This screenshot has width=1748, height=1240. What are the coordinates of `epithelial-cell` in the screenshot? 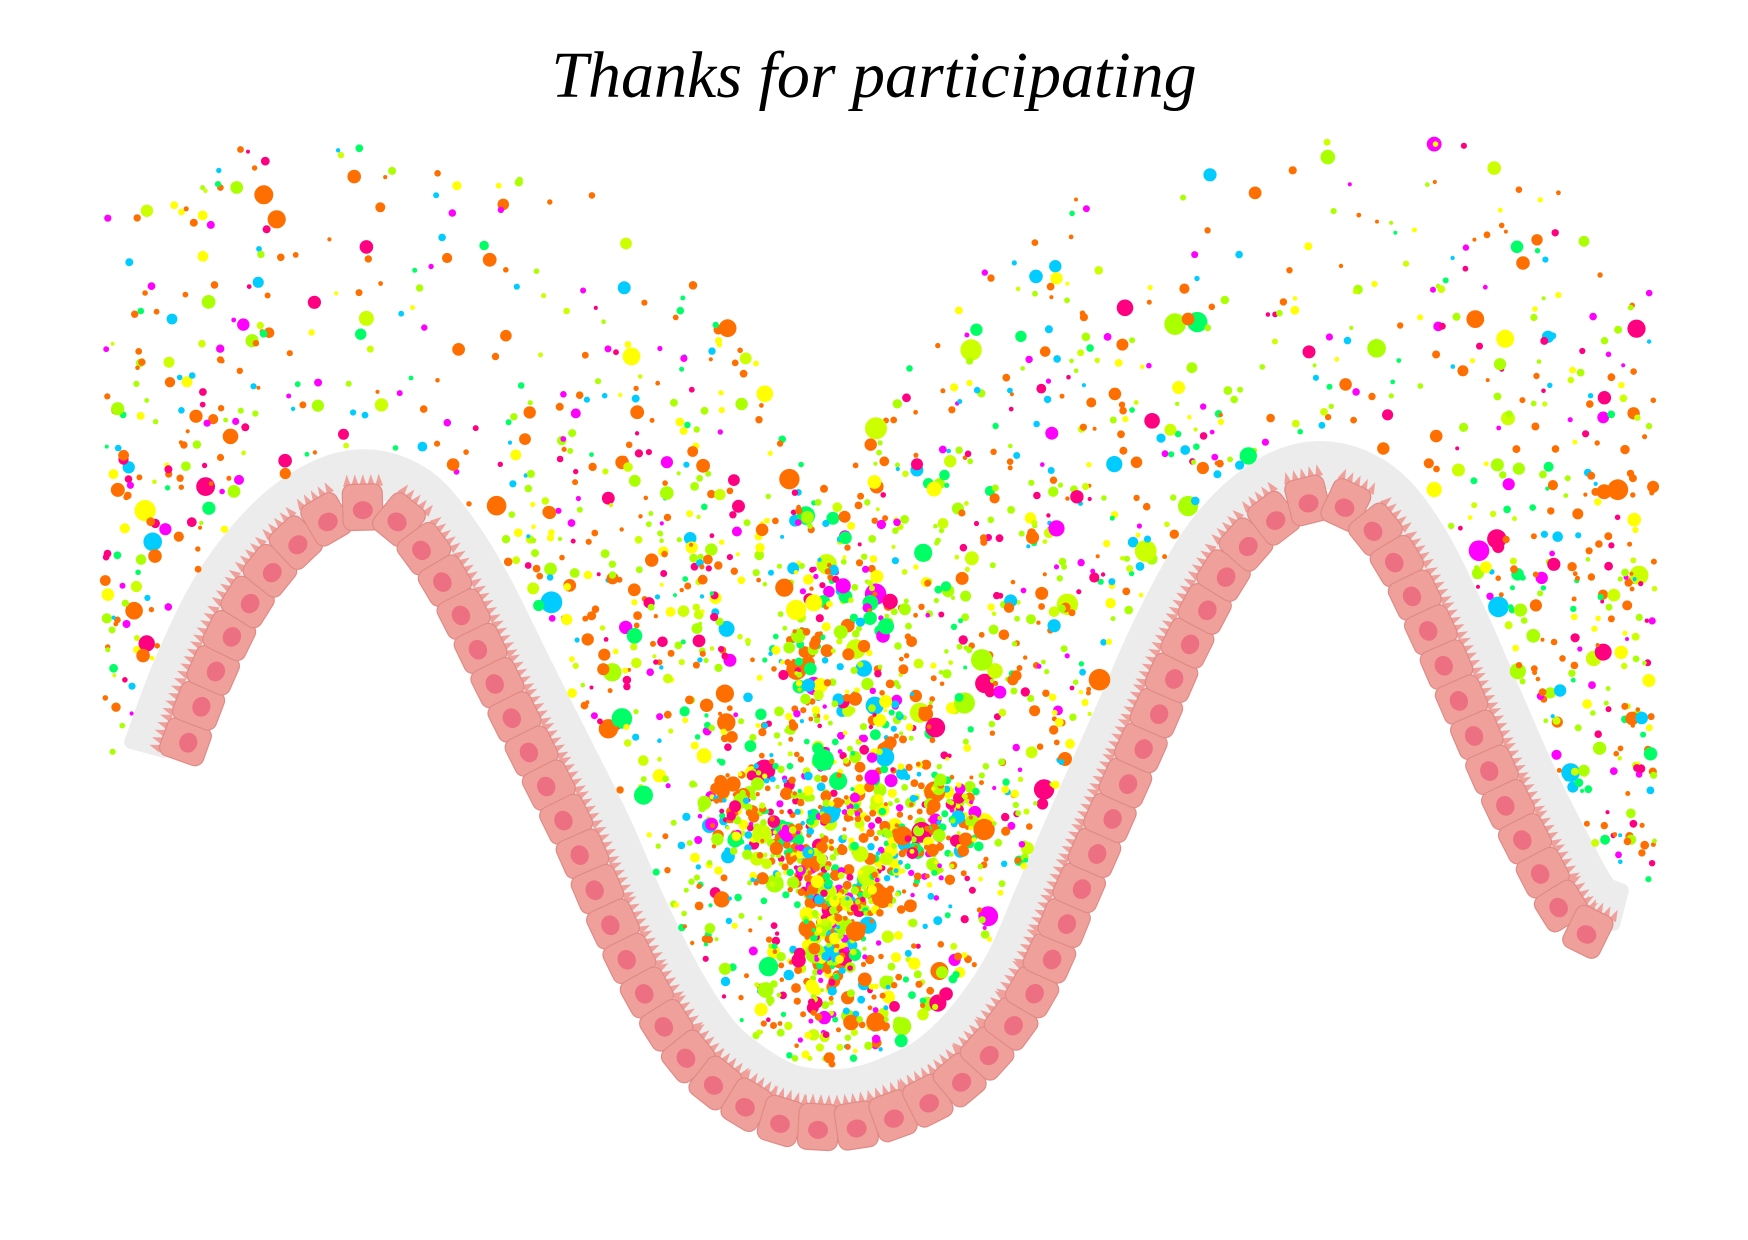 It's located at (856, 1125).